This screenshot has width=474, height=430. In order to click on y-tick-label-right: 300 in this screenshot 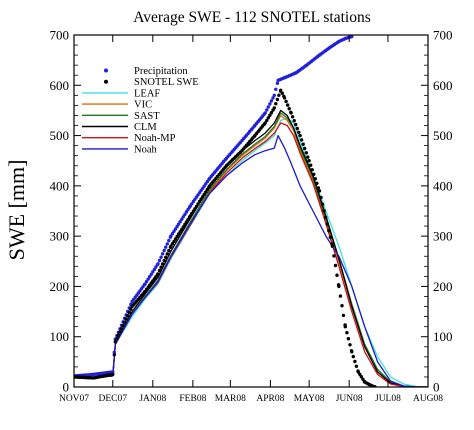, I will do `click(443, 236)`.